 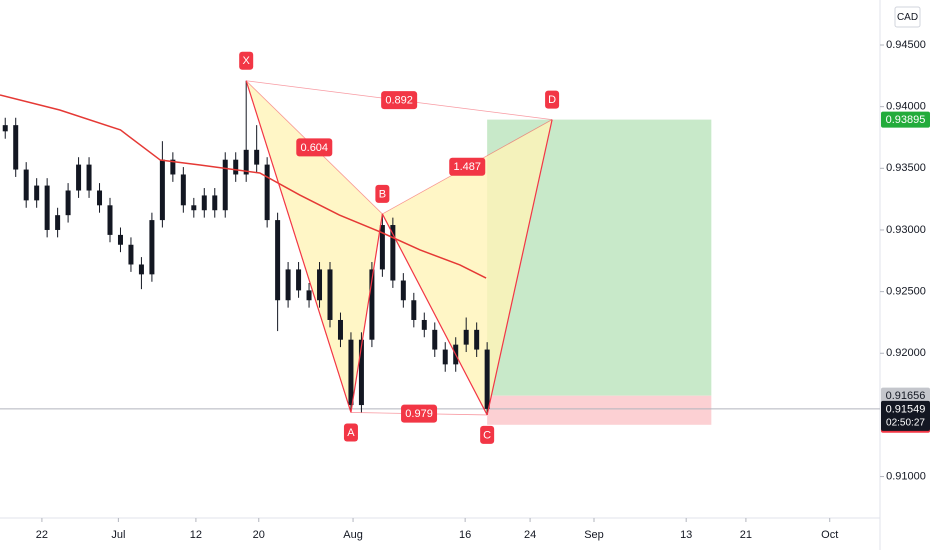 I want to click on x-tick-label: Jul, so click(x=118, y=535).